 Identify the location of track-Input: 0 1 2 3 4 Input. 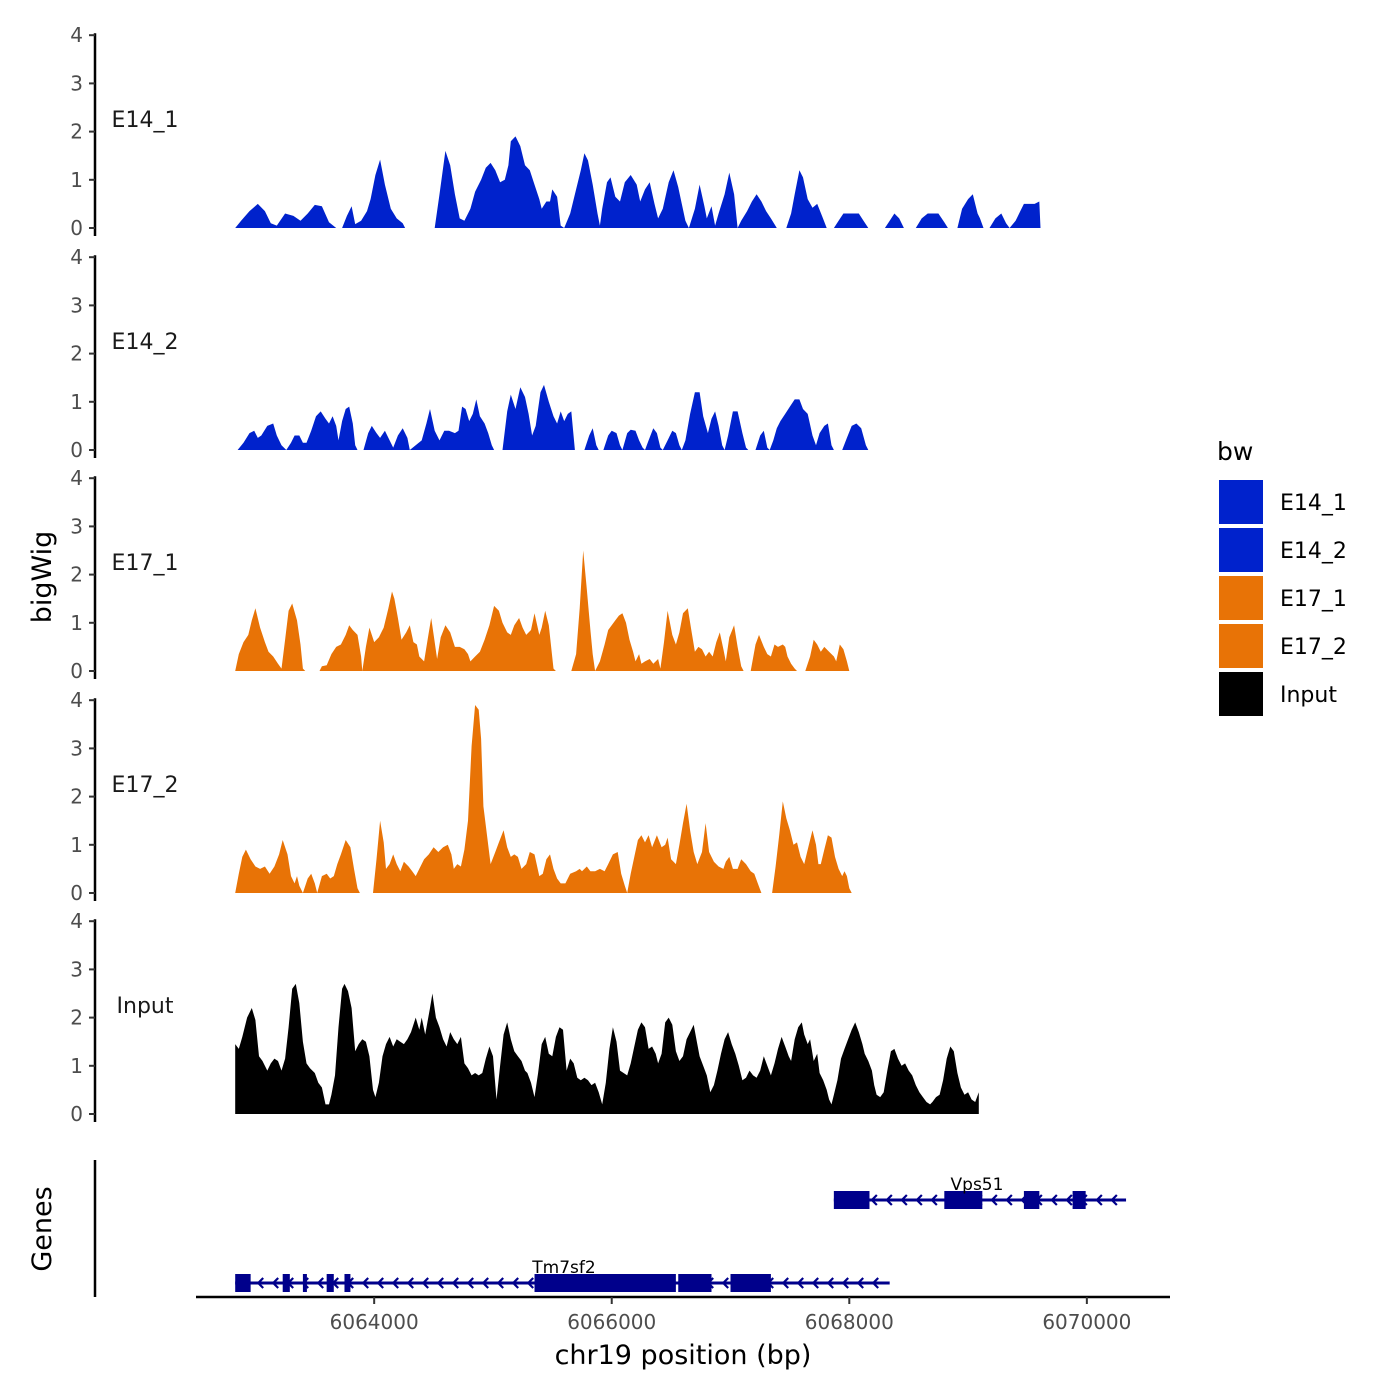
(524, 1017).